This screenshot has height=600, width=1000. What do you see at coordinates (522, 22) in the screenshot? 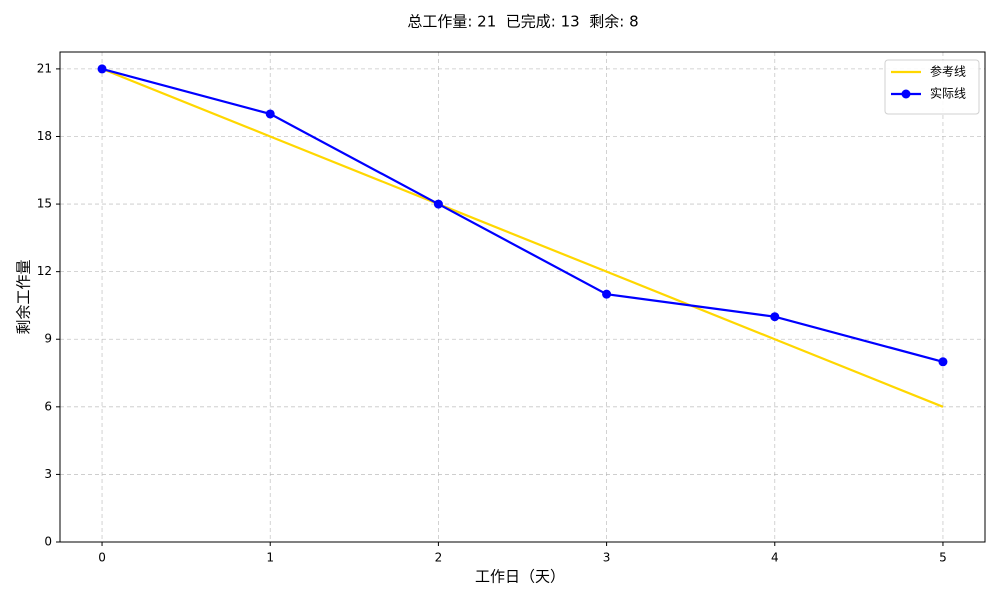
I see `chart-title: 总工作量: 21 已完成: 13 剩余: 8` at bounding box center [522, 22].